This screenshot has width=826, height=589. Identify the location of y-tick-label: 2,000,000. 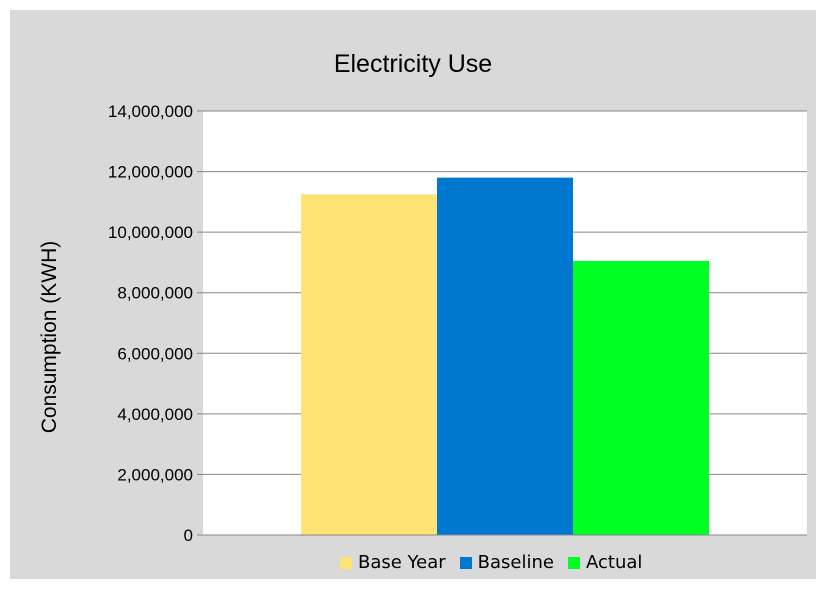
(155, 474).